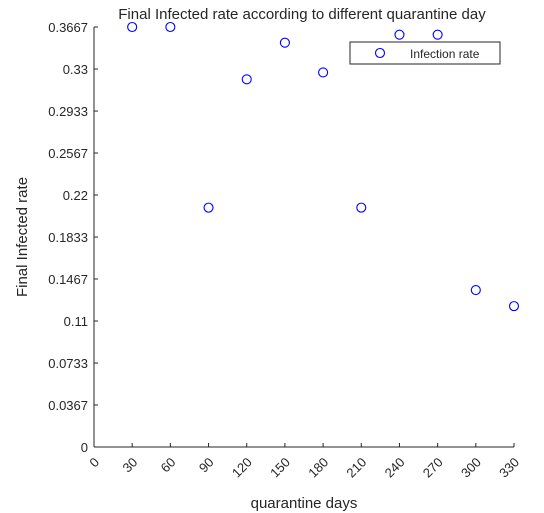  I want to click on legend-box, so click(425, 53).